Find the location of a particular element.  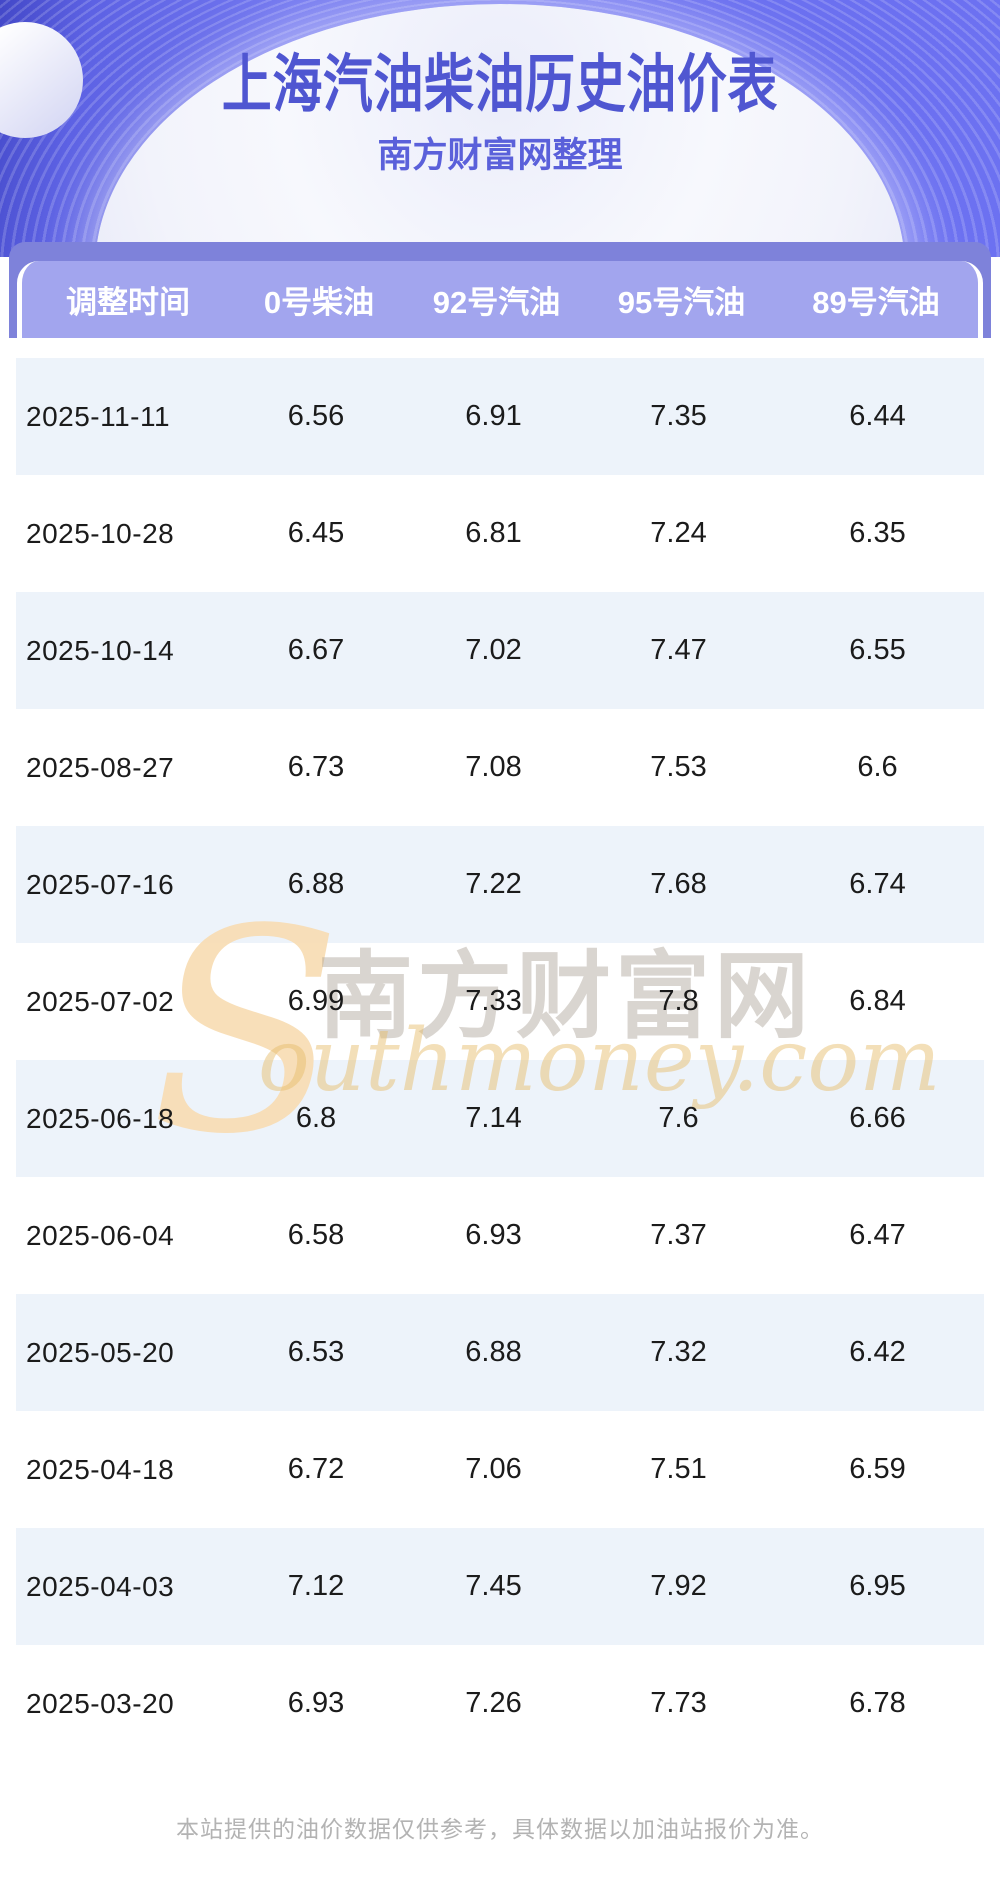

column-header-diesel-0: 0号柴油 is located at coordinates (319, 302).